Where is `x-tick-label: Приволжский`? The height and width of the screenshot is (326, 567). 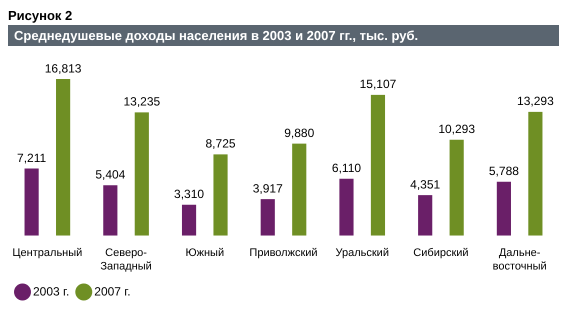
x-tick-label: Приволжский is located at coordinates (283, 253).